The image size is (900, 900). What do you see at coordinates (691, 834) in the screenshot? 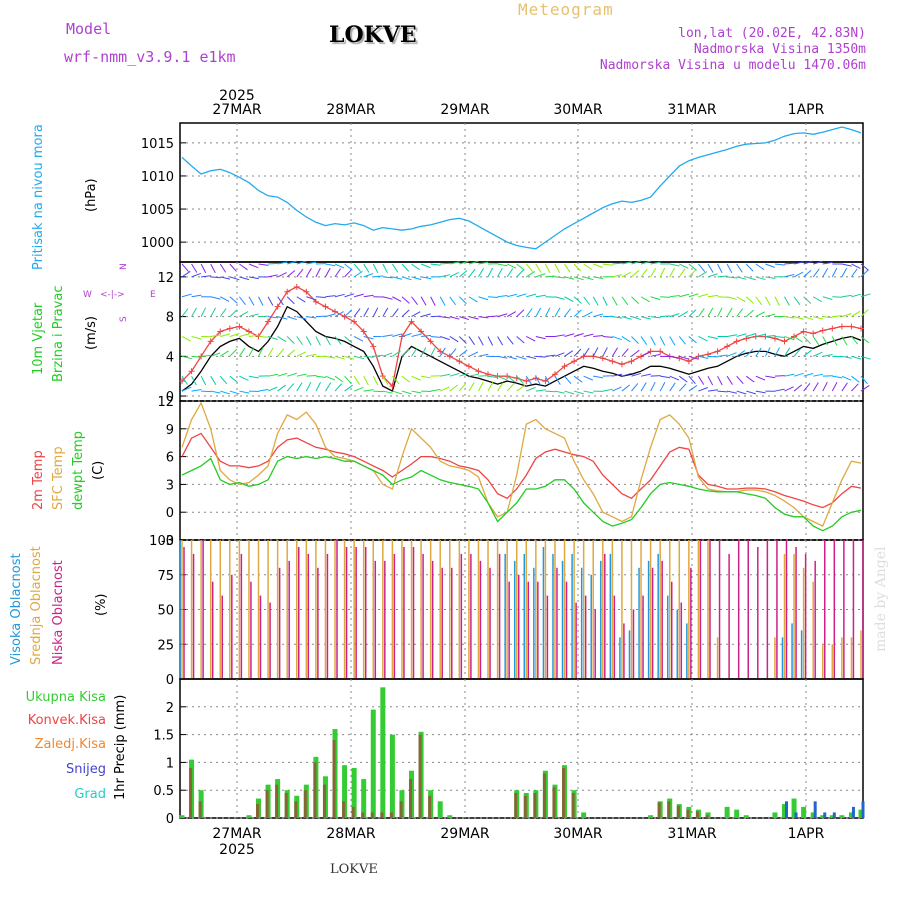
I see `x-tick-label-bottom: 31MAR` at bounding box center [691, 834].